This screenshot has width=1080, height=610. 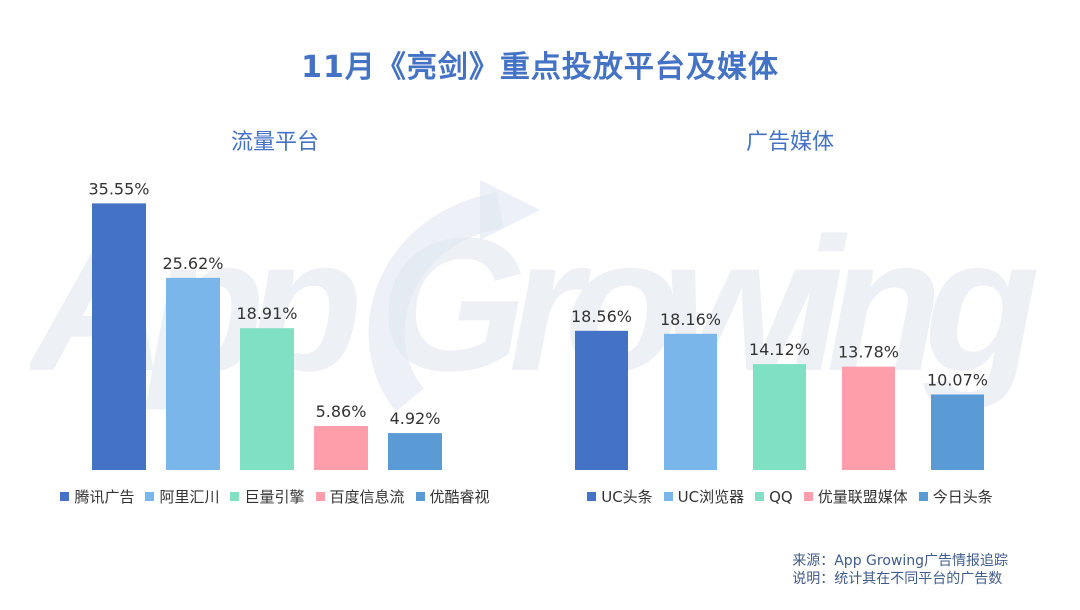 What do you see at coordinates (868, 352) in the screenshot?
I see `bar-value-label: 13.78%` at bounding box center [868, 352].